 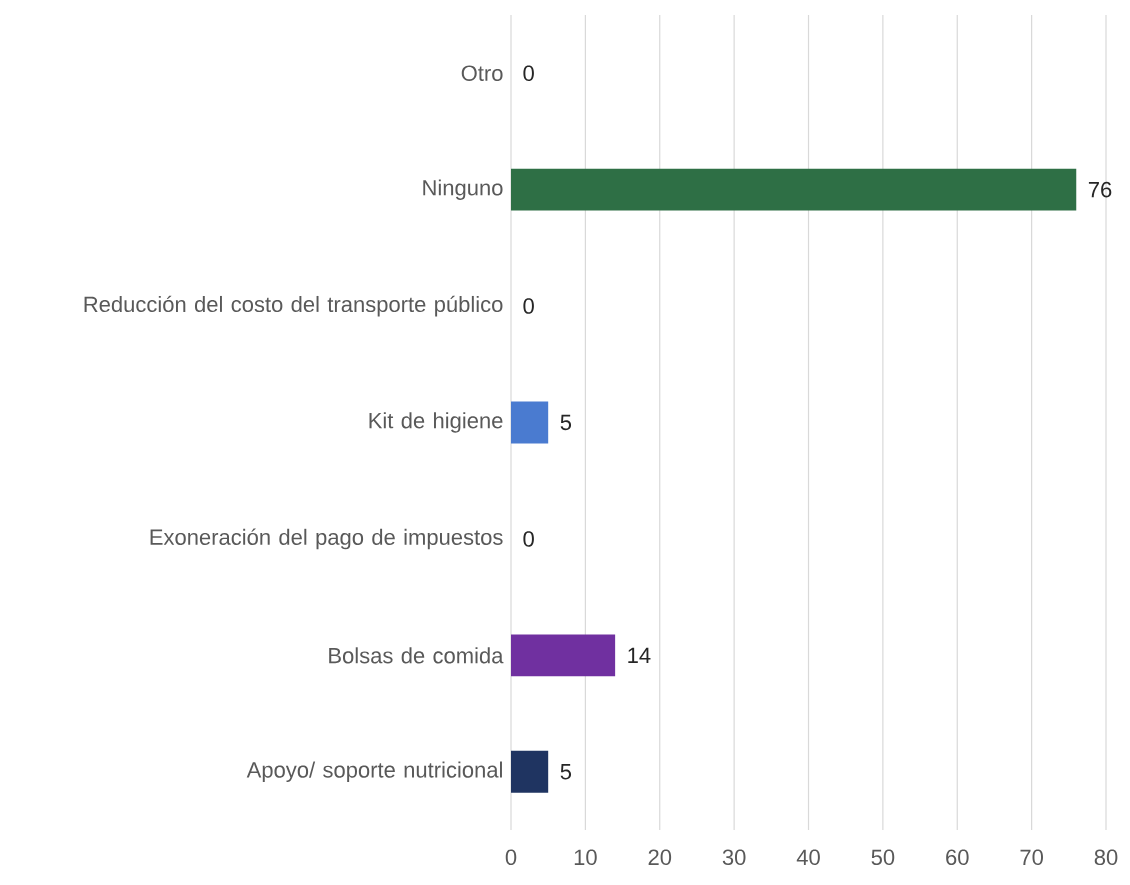 I want to click on y-tick-label: Otro, so click(x=482, y=73).